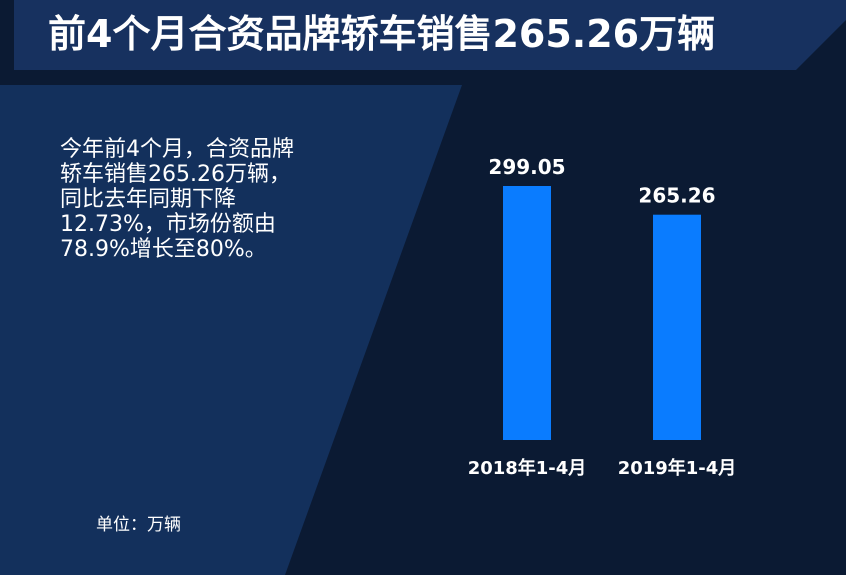  I want to click on unit-label: 单位：万辆, so click(138, 525).